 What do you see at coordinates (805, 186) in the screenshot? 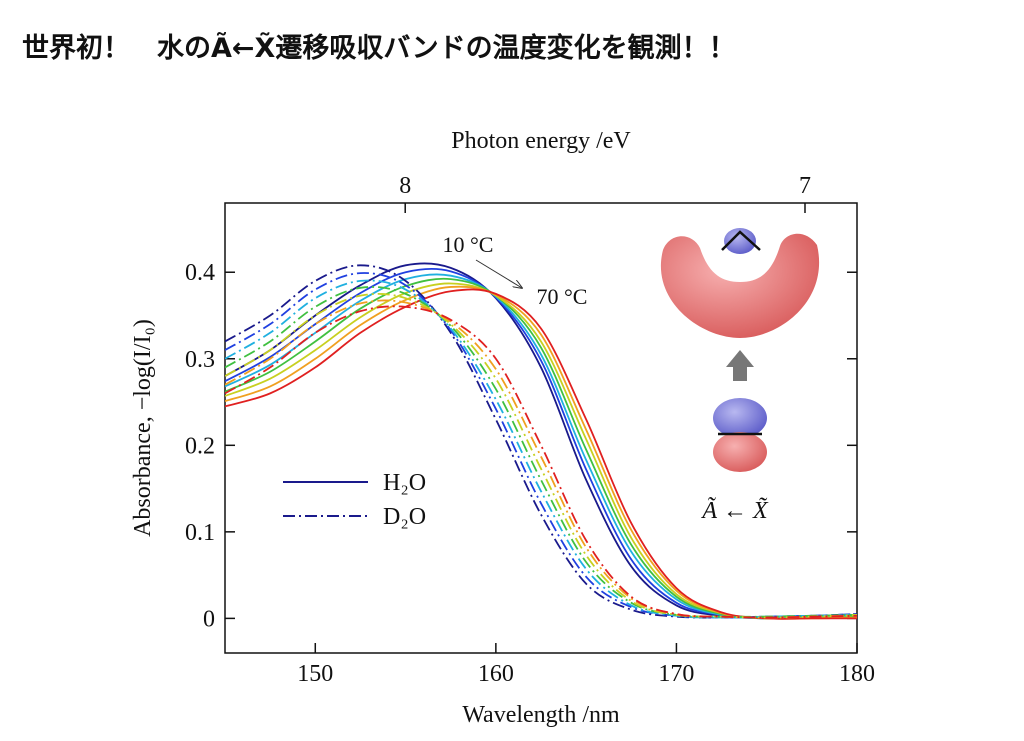
I see `x2-tick-label: 7` at bounding box center [805, 186].